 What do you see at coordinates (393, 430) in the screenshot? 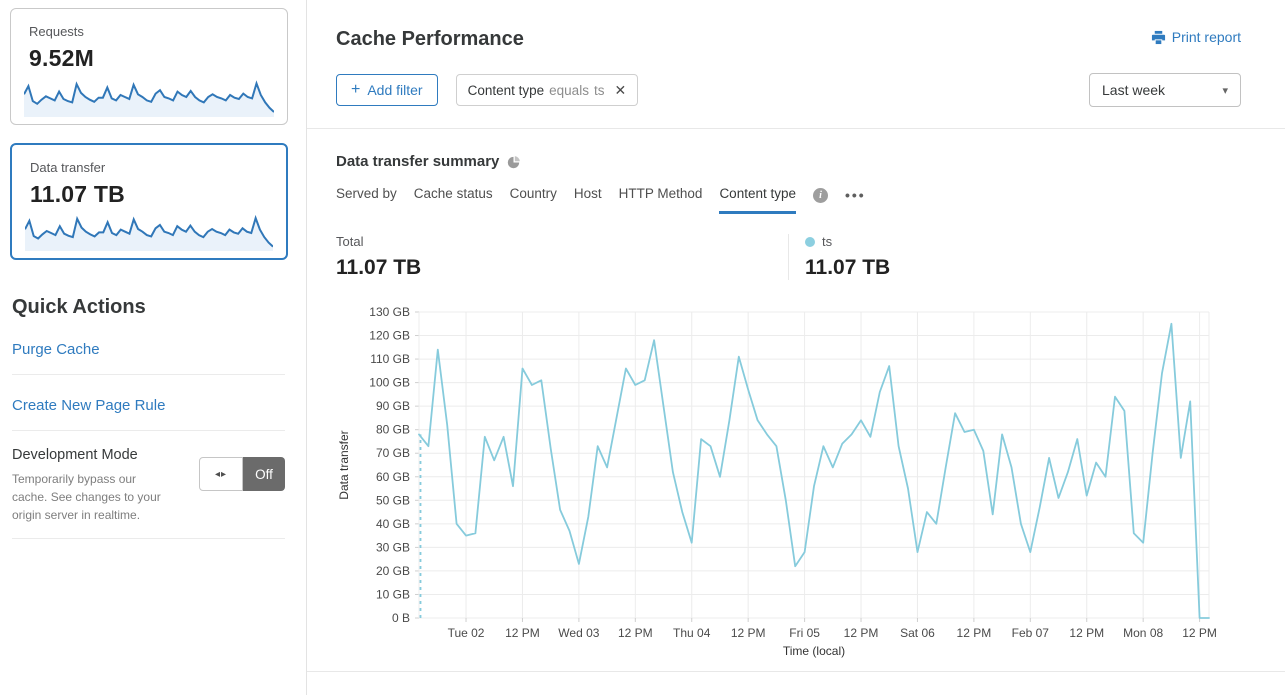
I see `svg-text: 80 GB` at bounding box center [393, 430].